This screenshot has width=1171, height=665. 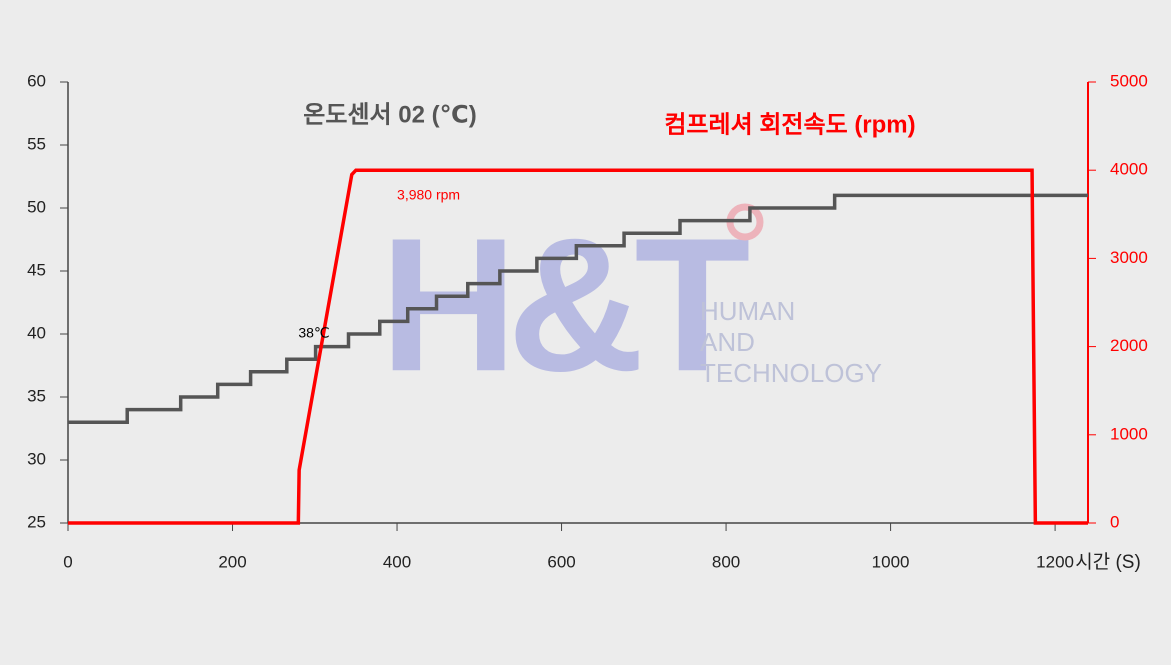 I want to click on watermark-text: AND, so click(x=727, y=342).